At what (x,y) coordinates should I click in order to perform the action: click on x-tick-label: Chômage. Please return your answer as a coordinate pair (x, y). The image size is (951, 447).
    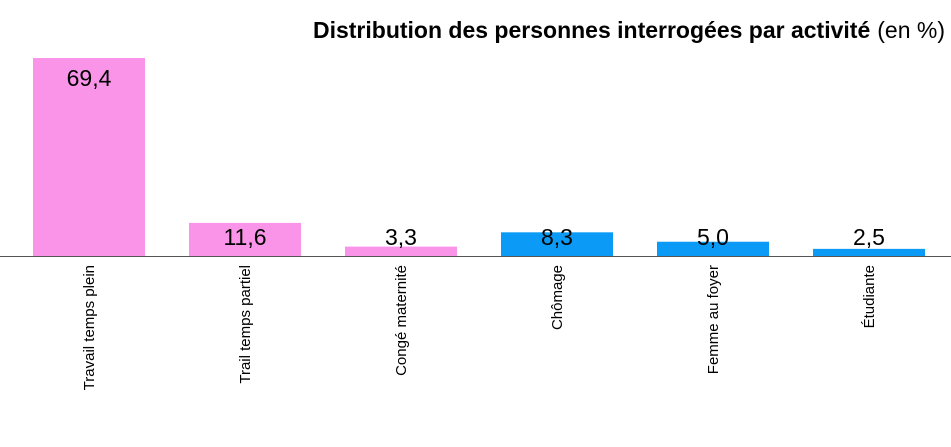
    Looking at the image, I should click on (557, 297).